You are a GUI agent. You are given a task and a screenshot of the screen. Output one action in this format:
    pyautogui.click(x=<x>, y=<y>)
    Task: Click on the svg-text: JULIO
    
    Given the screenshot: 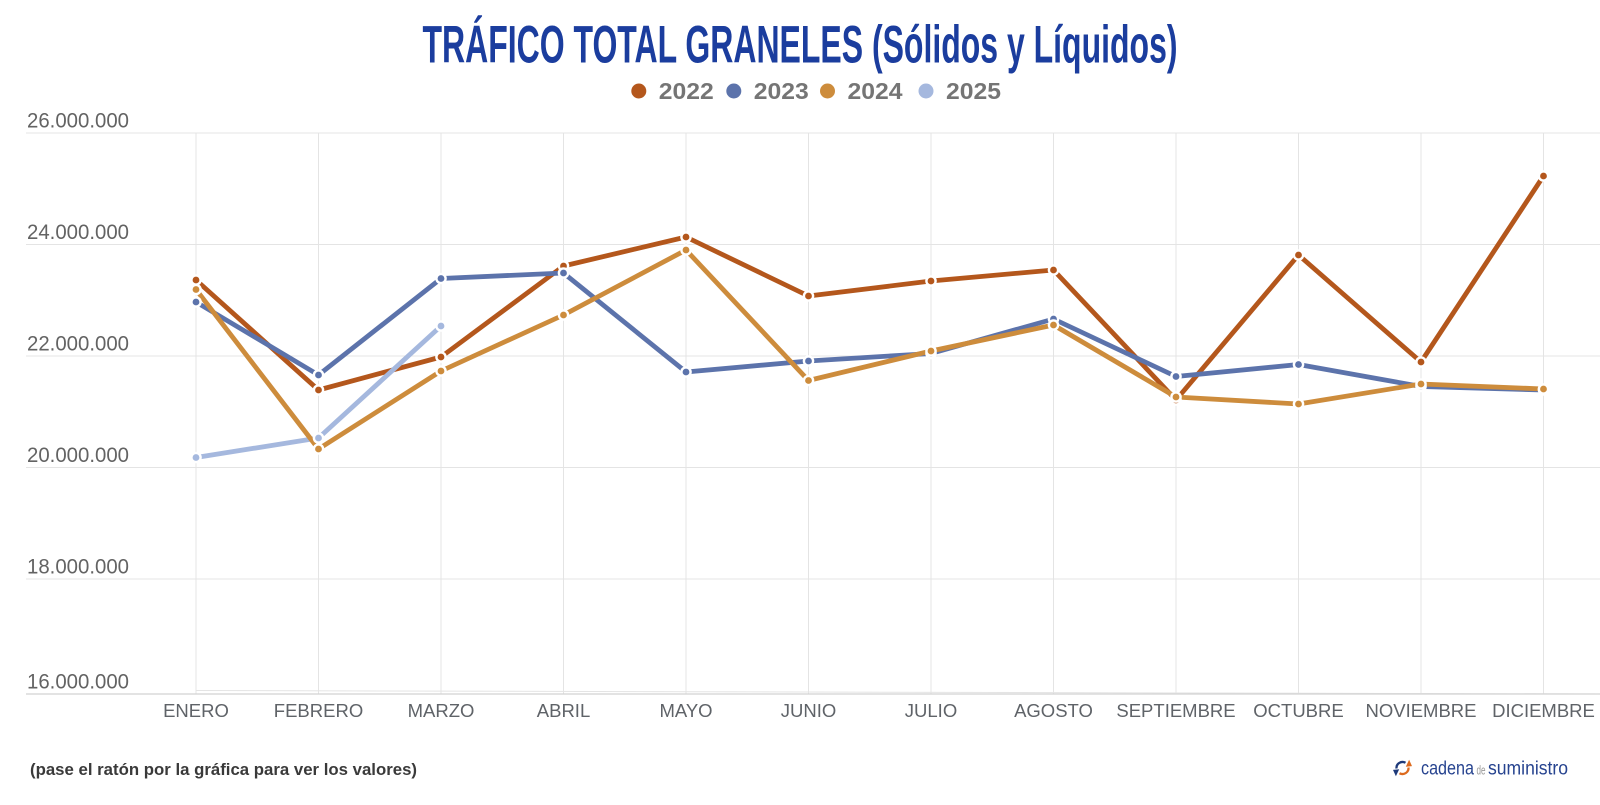 What is the action you would take?
    pyautogui.click(x=931, y=710)
    